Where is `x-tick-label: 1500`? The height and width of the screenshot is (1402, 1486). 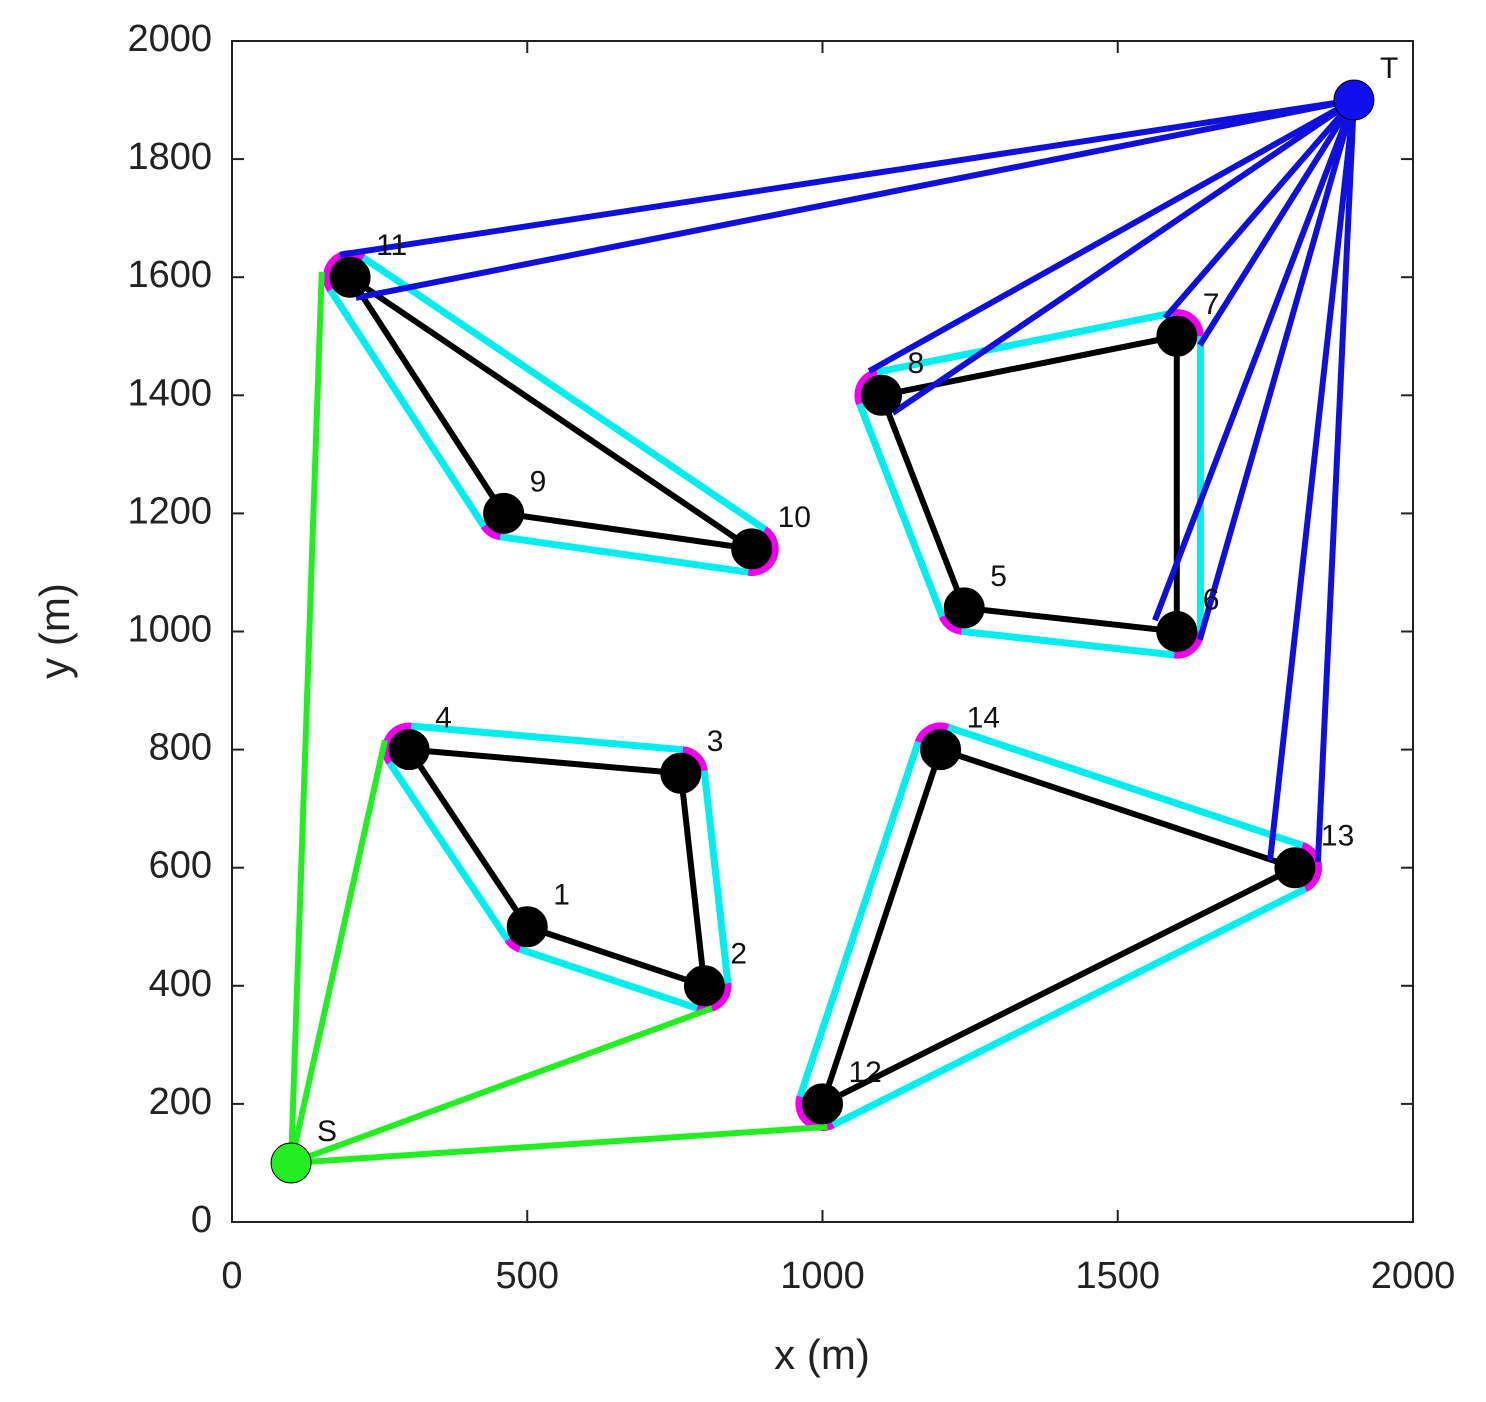 x-tick-label: 1500 is located at coordinates (1117, 1276).